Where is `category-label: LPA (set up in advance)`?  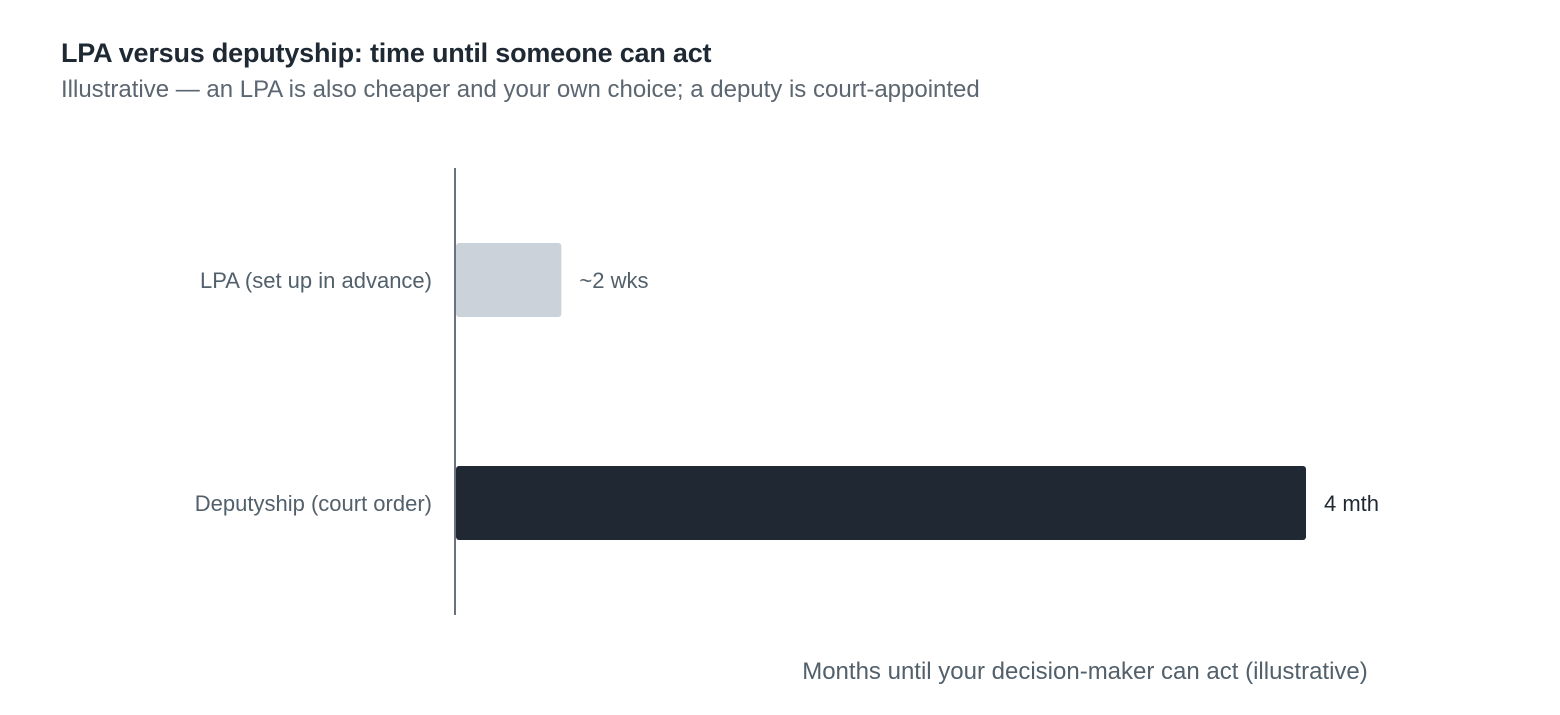
category-label: LPA (set up in advance) is located at coordinates (316, 280).